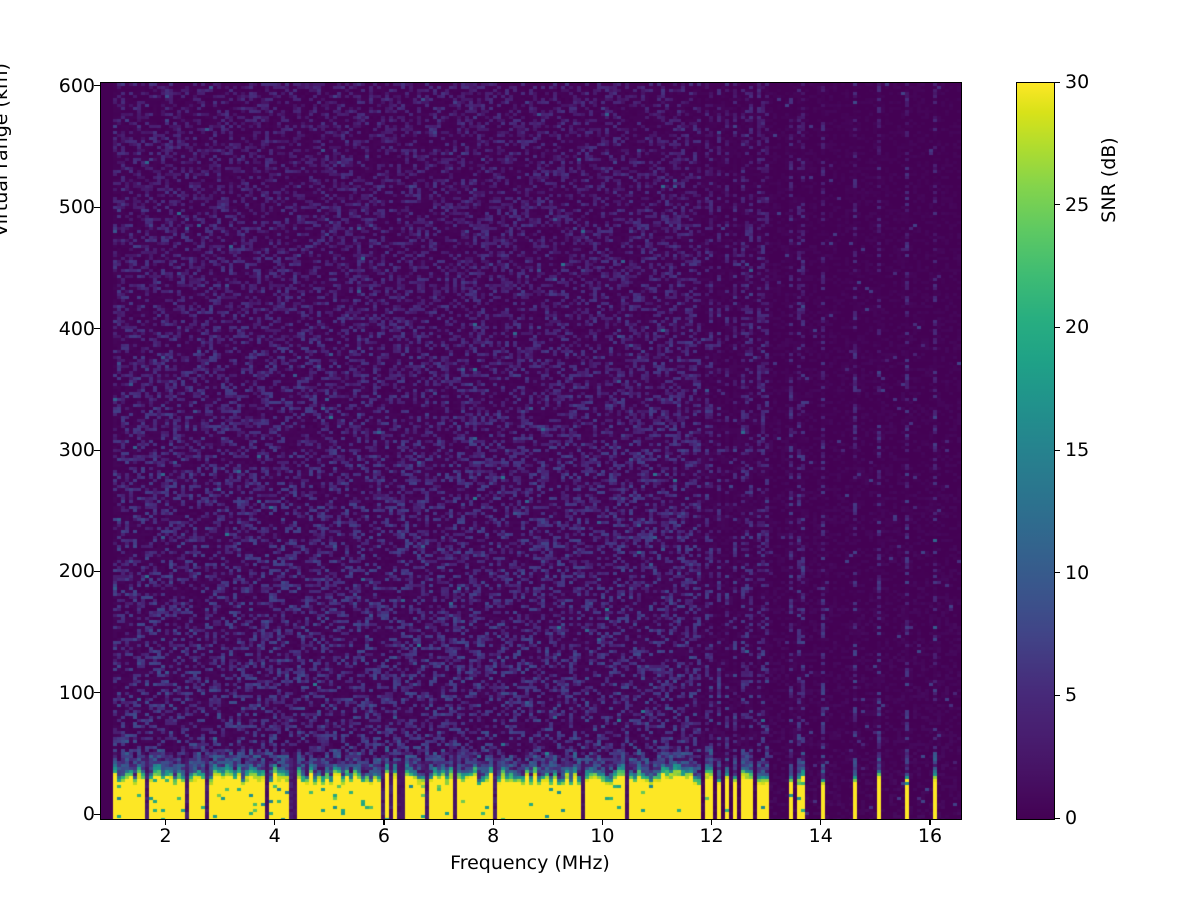 The height and width of the screenshot is (900, 1200). What do you see at coordinates (711, 836) in the screenshot?
I see `x-tick-label: 12` at bounding box center [711, 836].